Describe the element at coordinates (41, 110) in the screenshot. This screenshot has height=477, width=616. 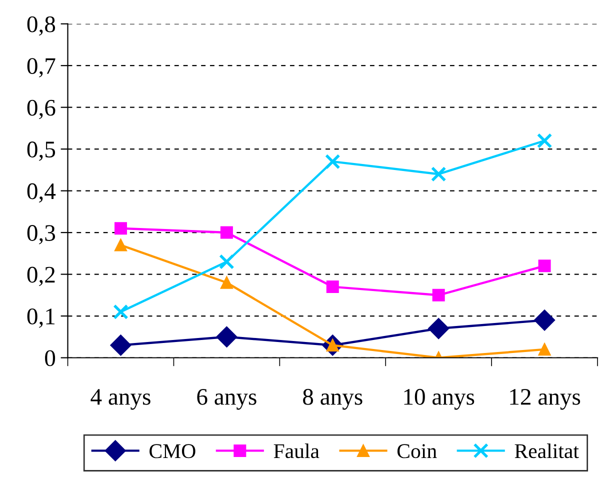
I see `y-tick-label: 0,6` at that location.